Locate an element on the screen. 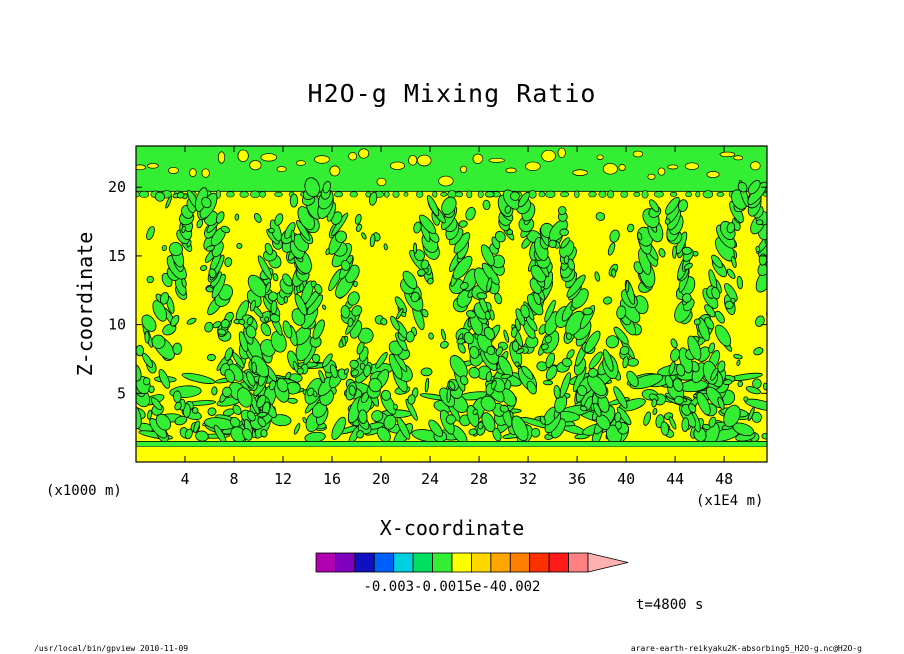  x-tick-label: 36 is located at coordinates (577, 479).